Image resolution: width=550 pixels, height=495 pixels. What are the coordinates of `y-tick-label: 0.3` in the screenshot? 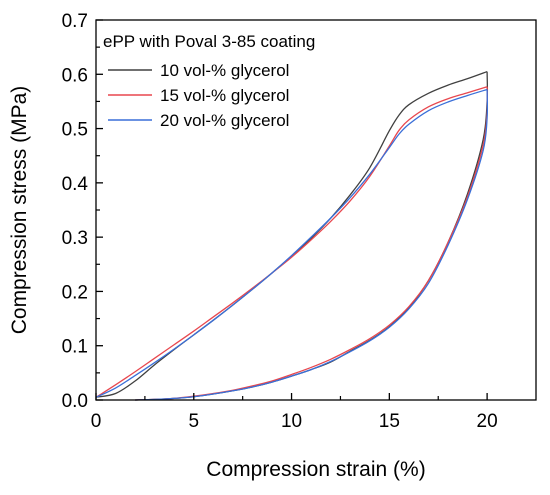 It's located at (75, 238).